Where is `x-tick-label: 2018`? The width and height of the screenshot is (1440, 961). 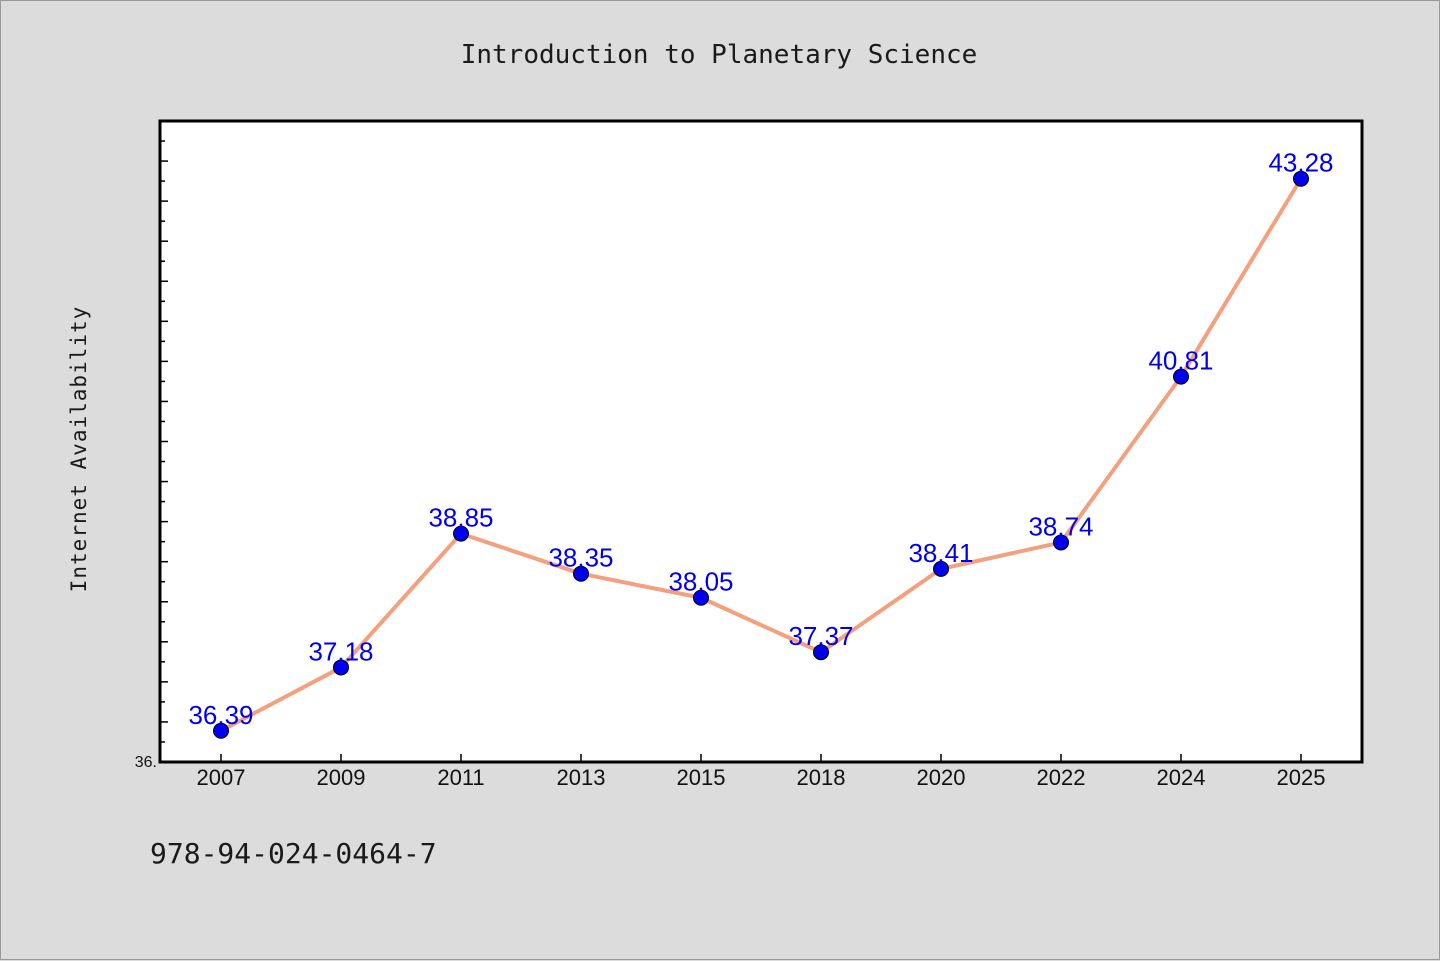
x-tick-label: 2018 is located at coordinates (821, 777).